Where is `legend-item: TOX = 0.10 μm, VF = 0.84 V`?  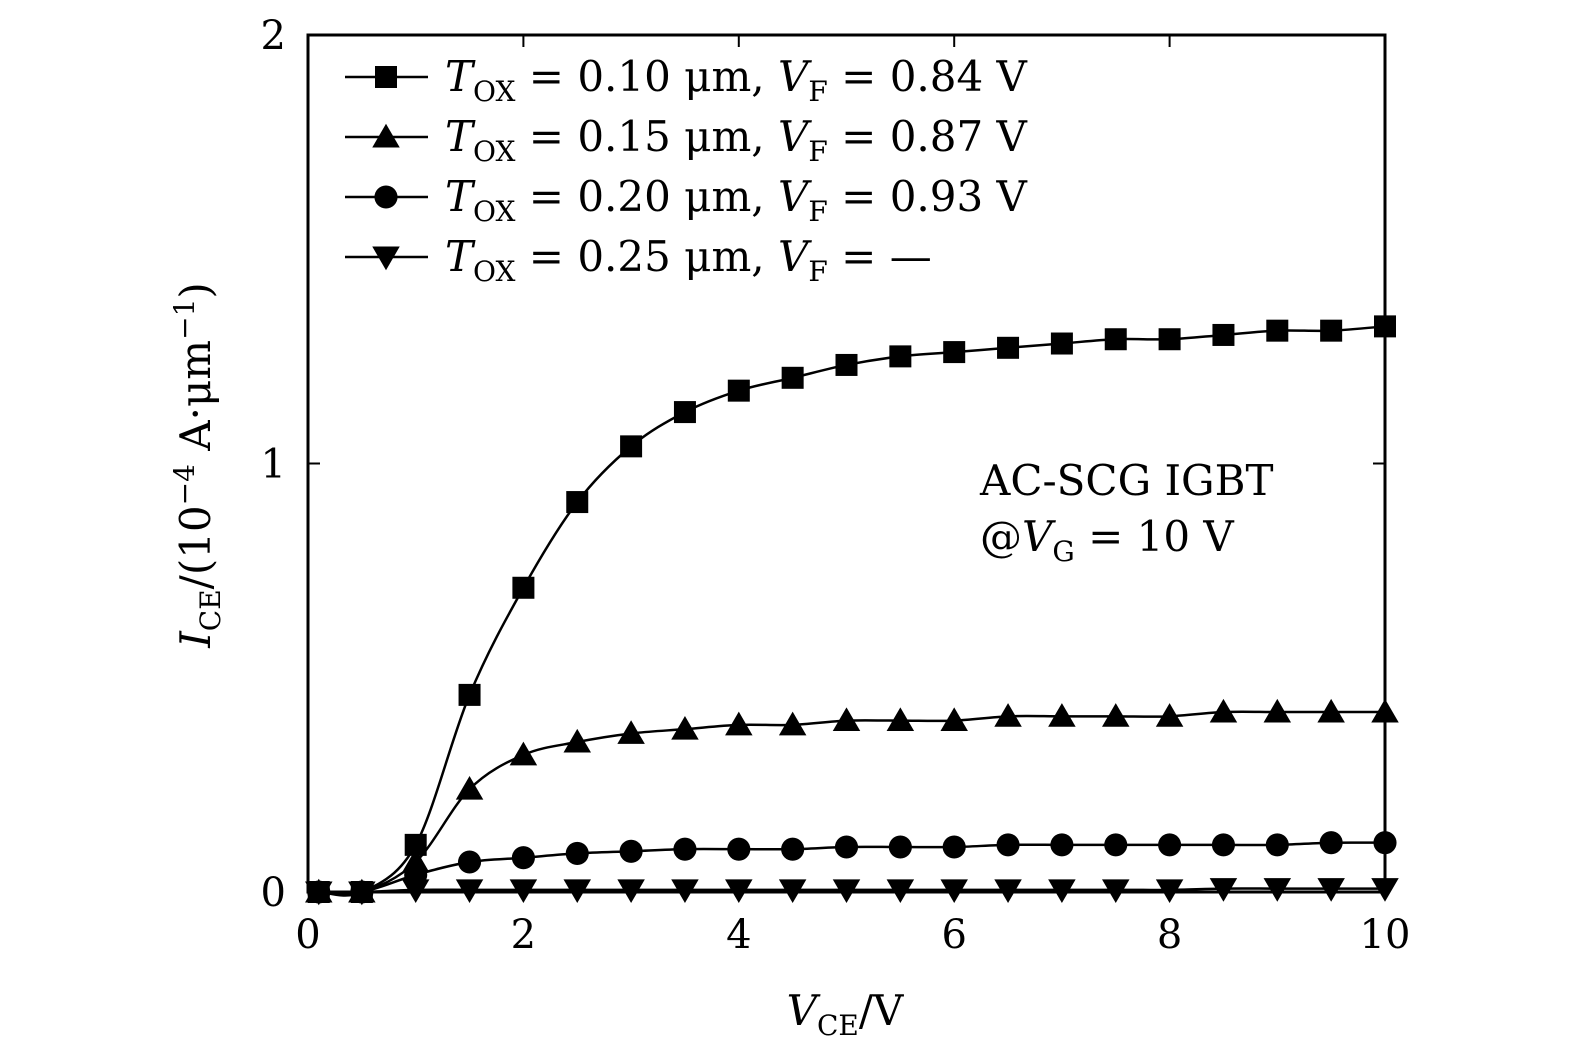
legend-item: TOX = 0.10 μm, VF = 0.84 V is located at coordinates (686, 80).